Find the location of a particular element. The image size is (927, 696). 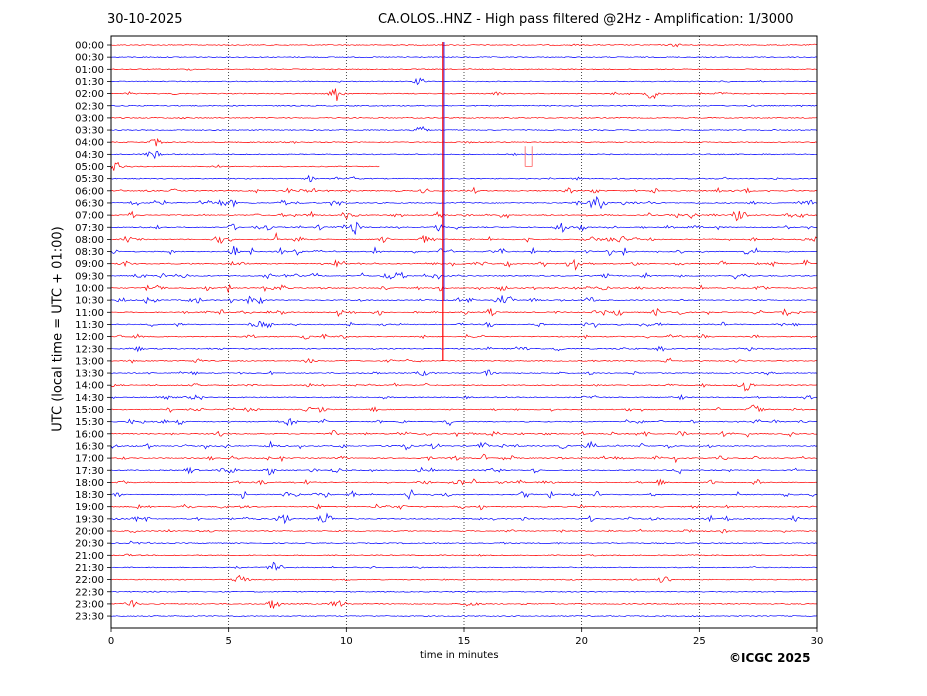

y-tick-label: 14:30 is located at coordinates (89, 398).